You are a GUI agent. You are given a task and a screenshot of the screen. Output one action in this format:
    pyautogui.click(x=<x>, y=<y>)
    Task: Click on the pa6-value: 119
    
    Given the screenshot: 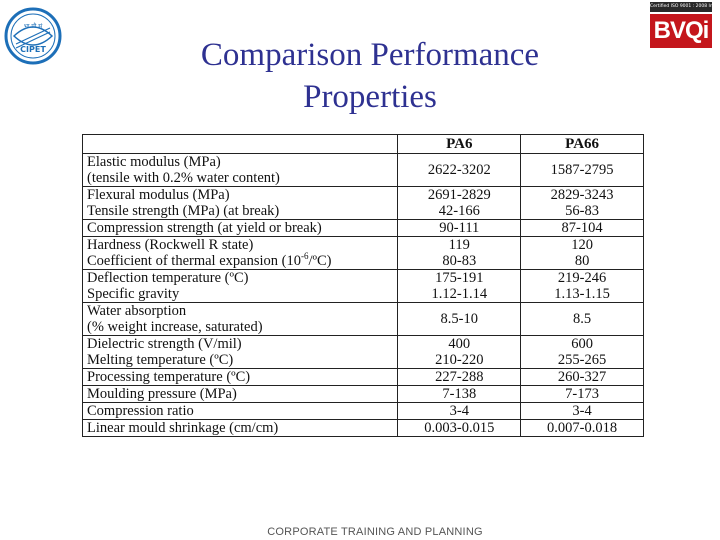 What is the action you would take?
    pyautogui.click(x=459, y=245)
    